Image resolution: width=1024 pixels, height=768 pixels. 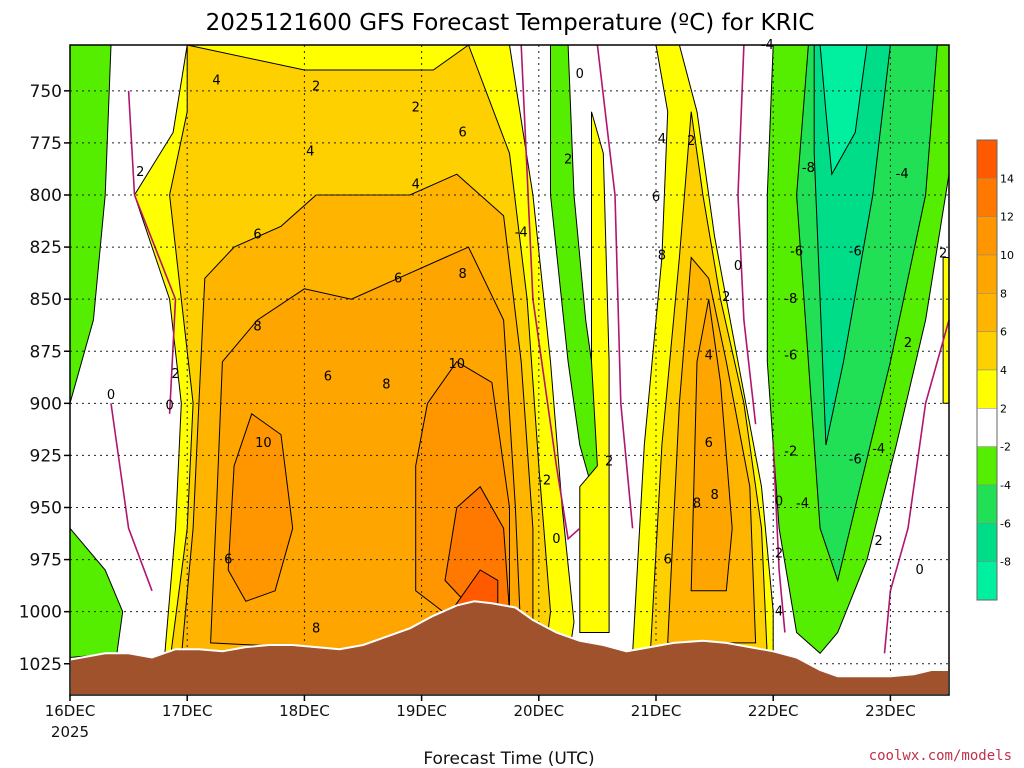 I want to click on y-tick-label: 825, so click(x=46, y=248).